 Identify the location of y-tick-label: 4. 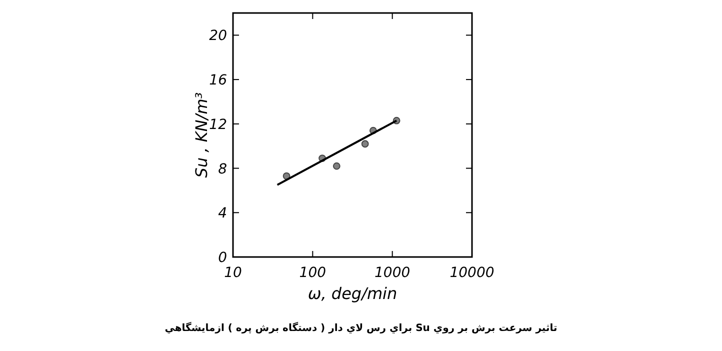
(222, 214).